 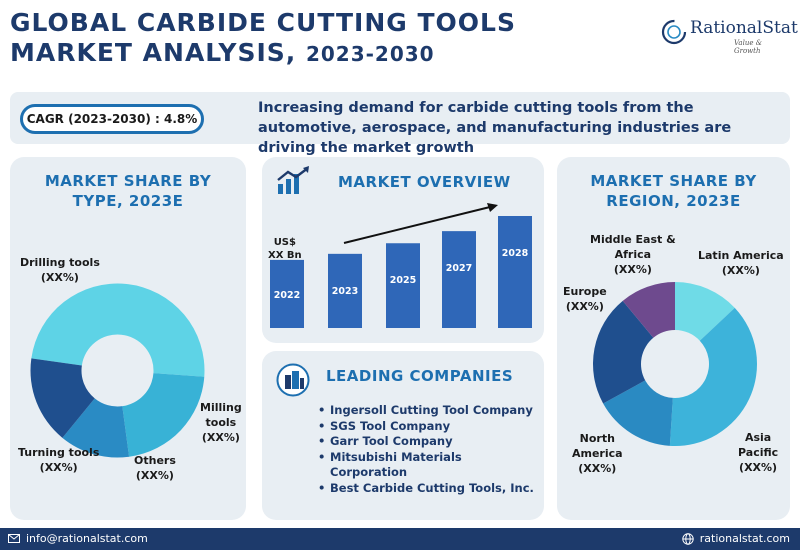 I want to click on globe-icon, so click(x=688, y=538).